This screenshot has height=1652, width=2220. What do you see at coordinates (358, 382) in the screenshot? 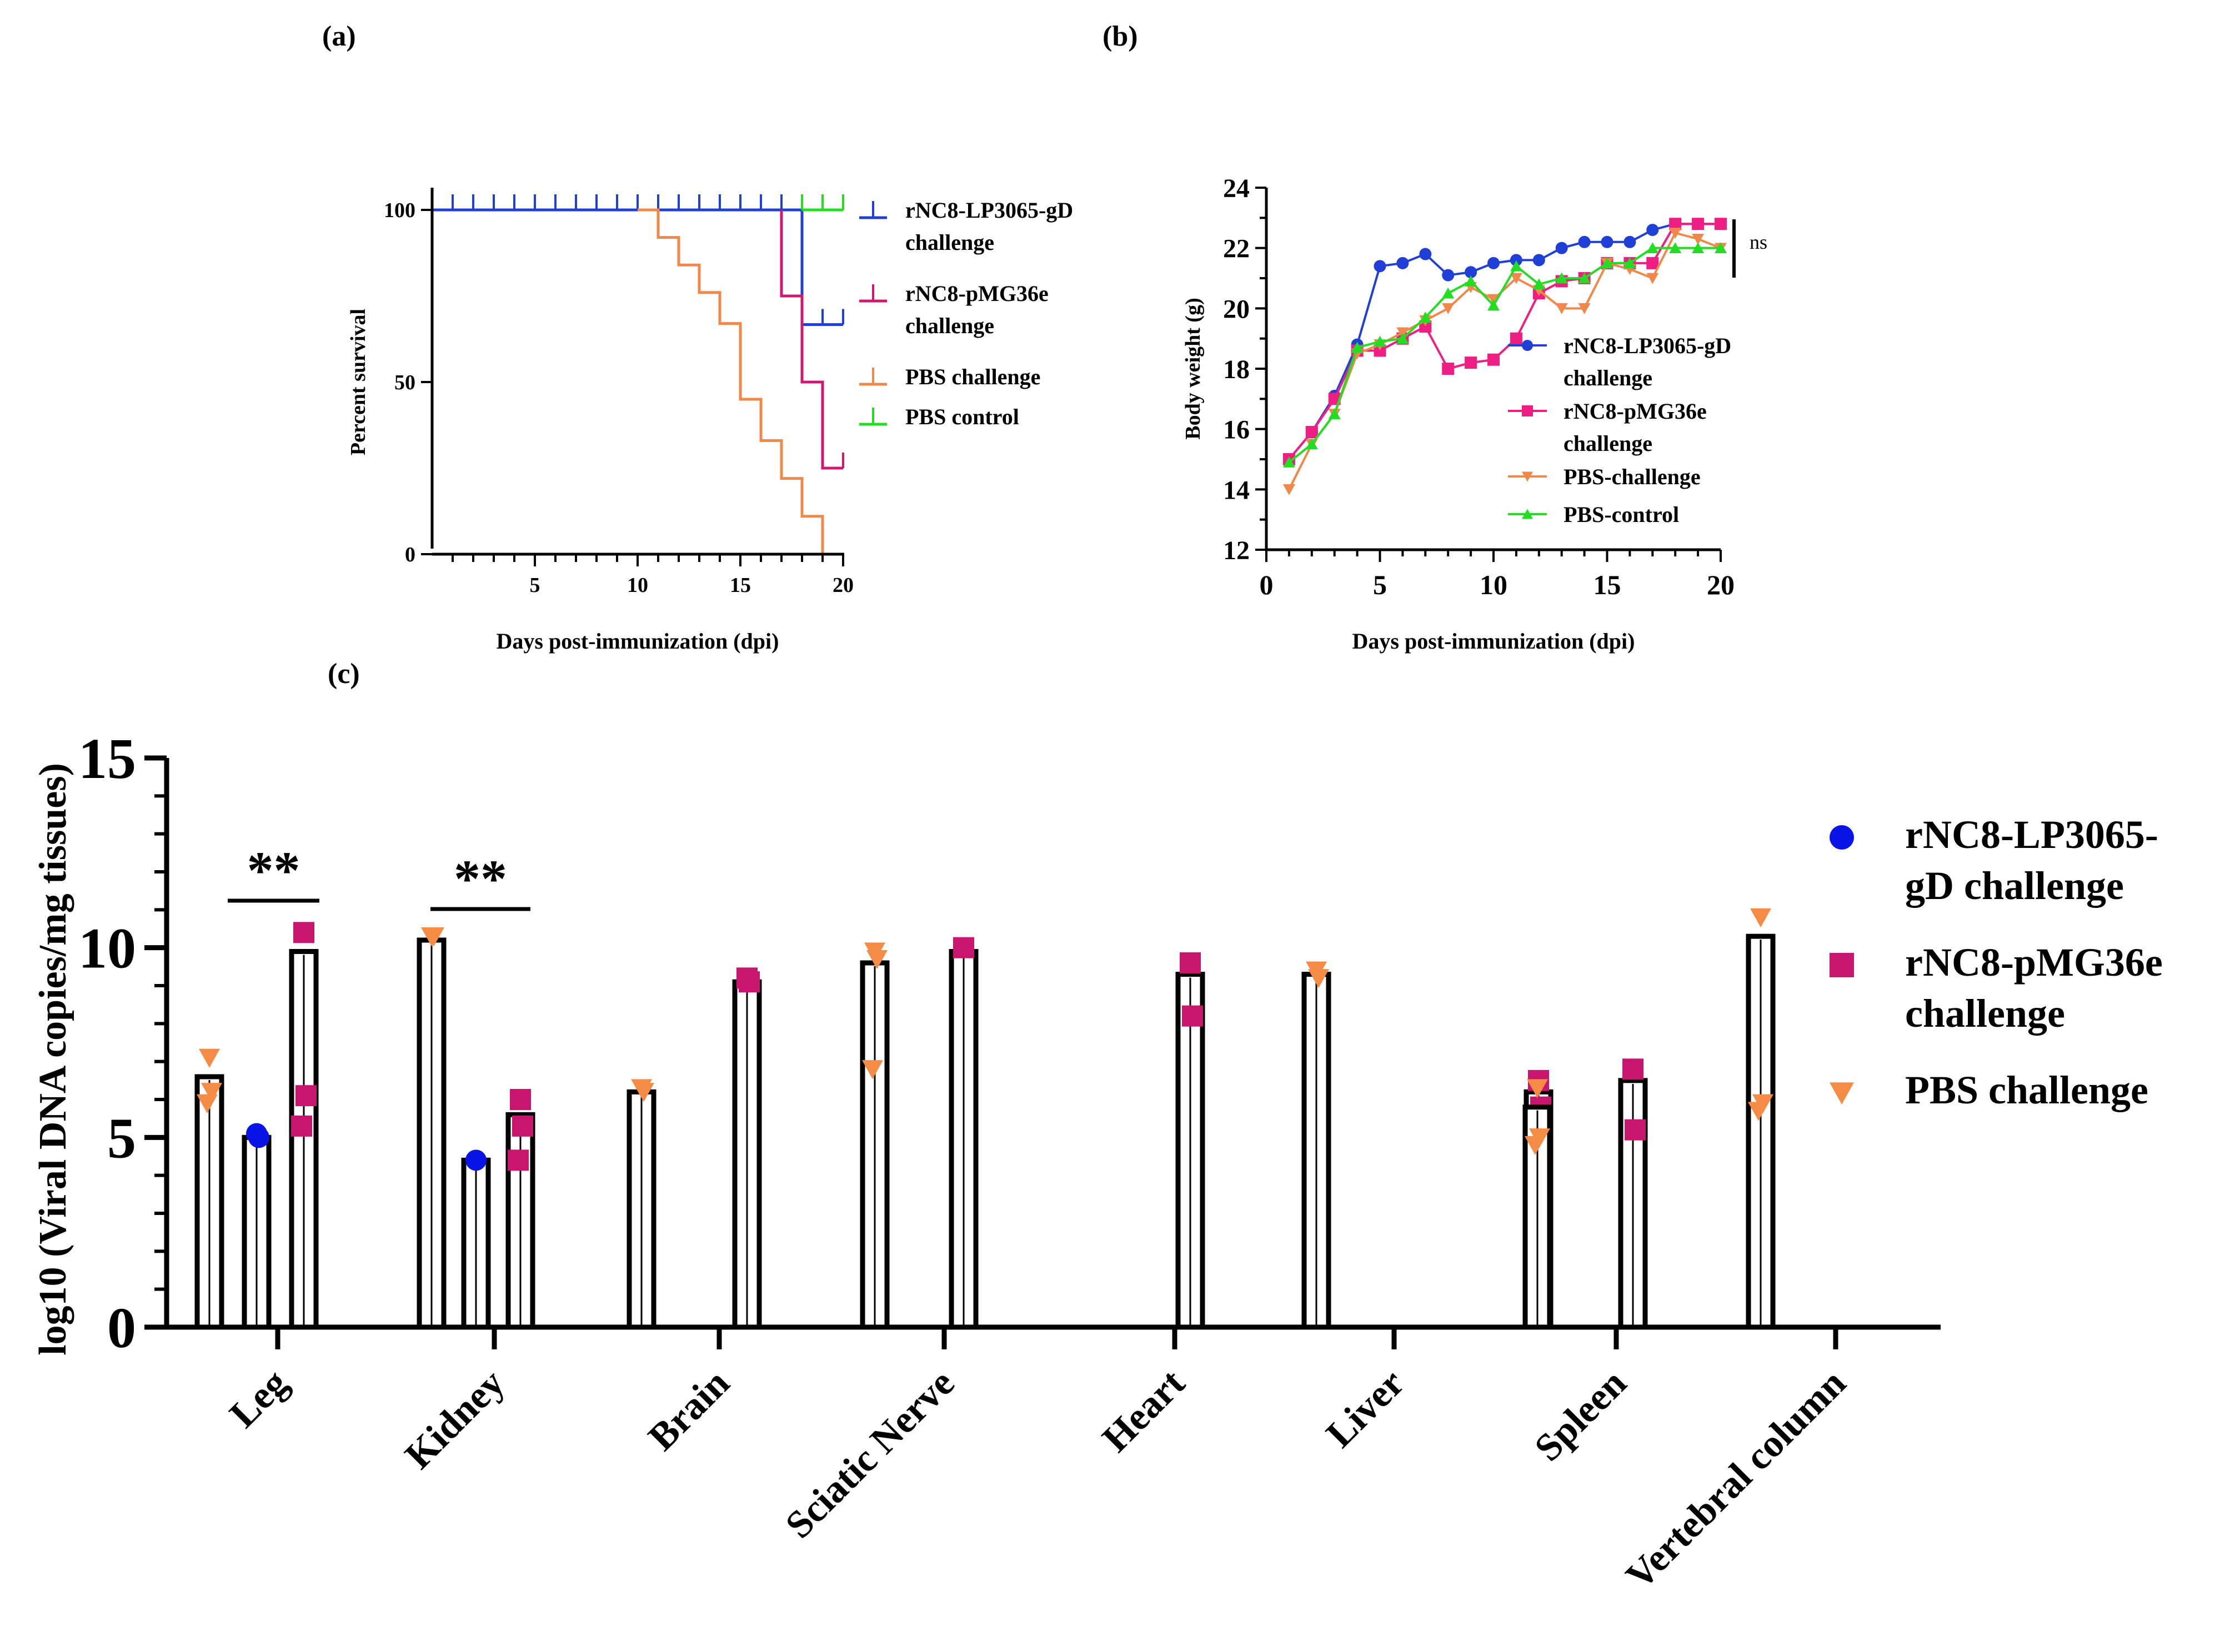
I see `y-axis-title: Percent survival` at bounding box center [358, 382].